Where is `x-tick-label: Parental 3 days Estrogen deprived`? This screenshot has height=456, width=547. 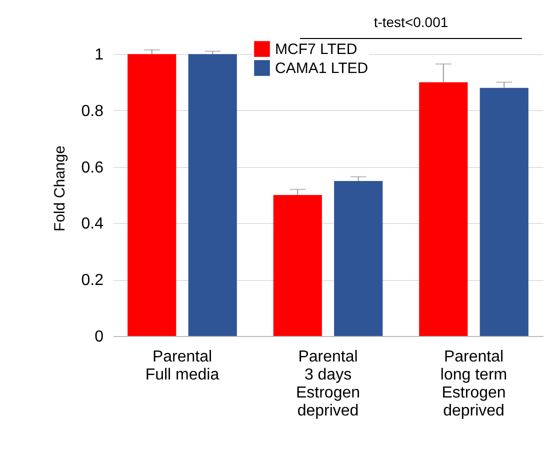 x-tick-label: Parental 3 days Estrogen deprived is located at coordinates (328, 384).